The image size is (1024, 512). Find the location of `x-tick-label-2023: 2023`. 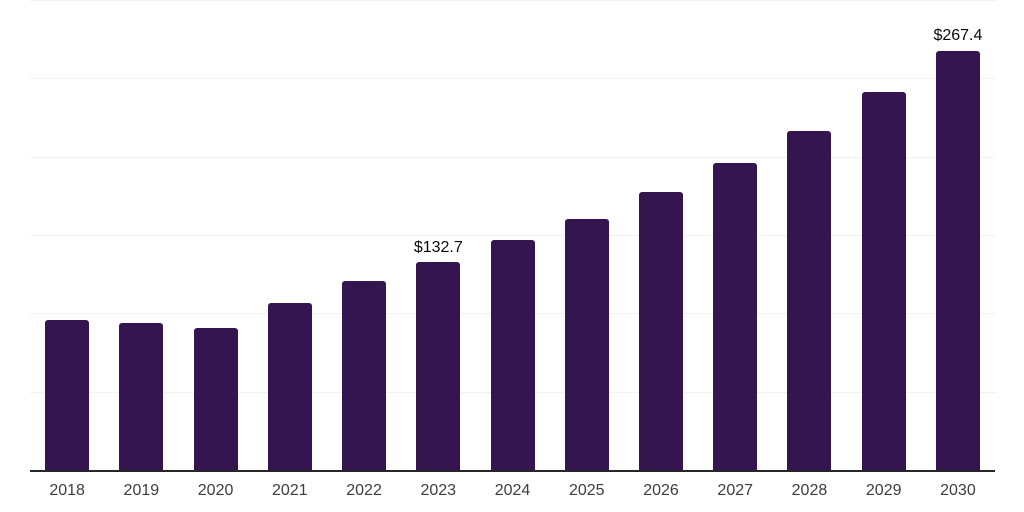

x-tick-label-2023: 2023 is located at coordinates (438, 490).